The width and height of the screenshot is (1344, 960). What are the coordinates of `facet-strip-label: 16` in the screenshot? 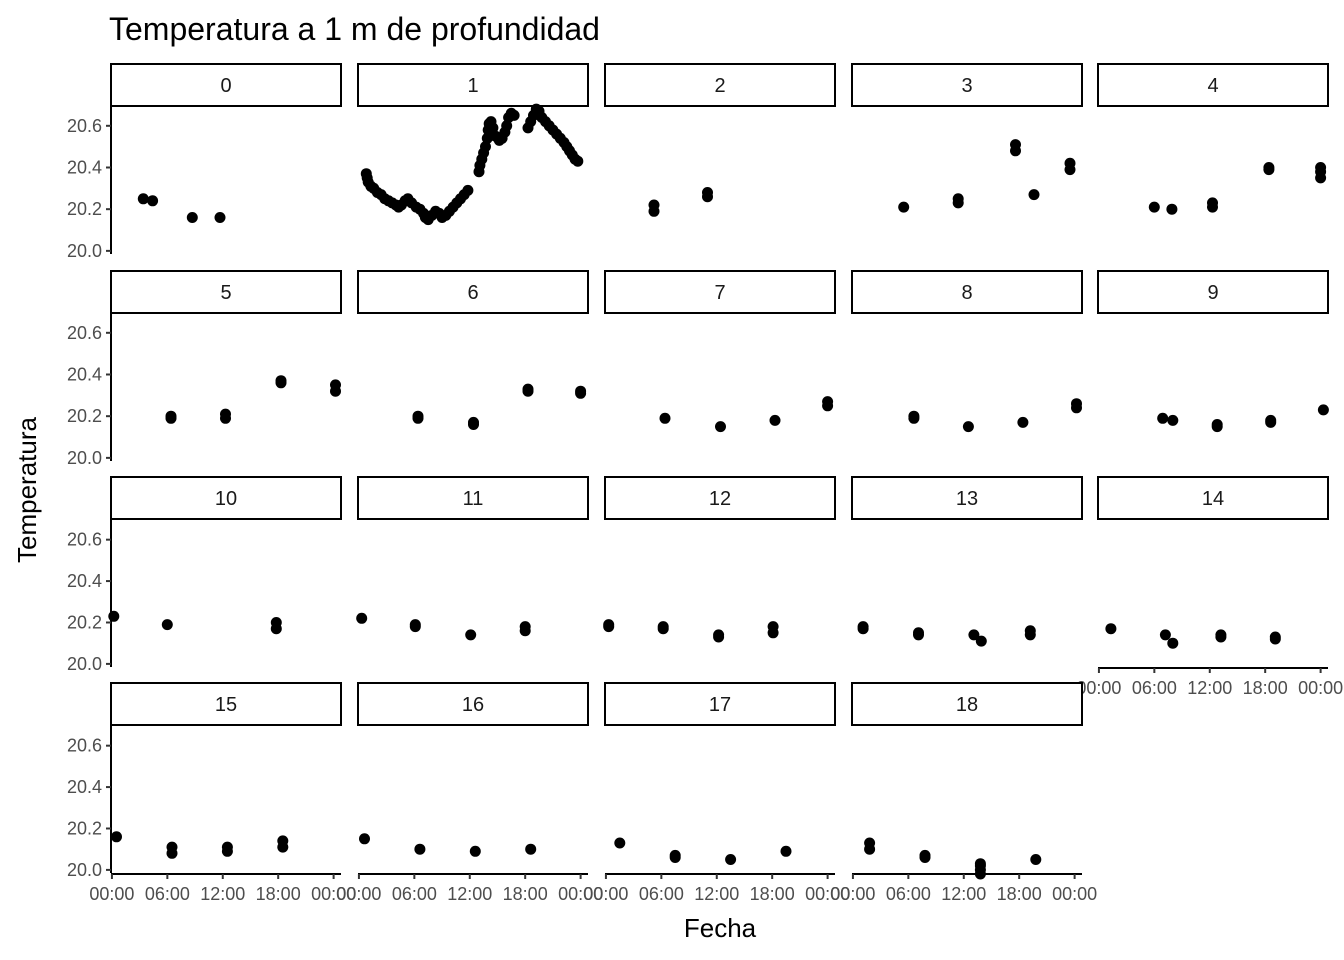 It's located at (473, 705).